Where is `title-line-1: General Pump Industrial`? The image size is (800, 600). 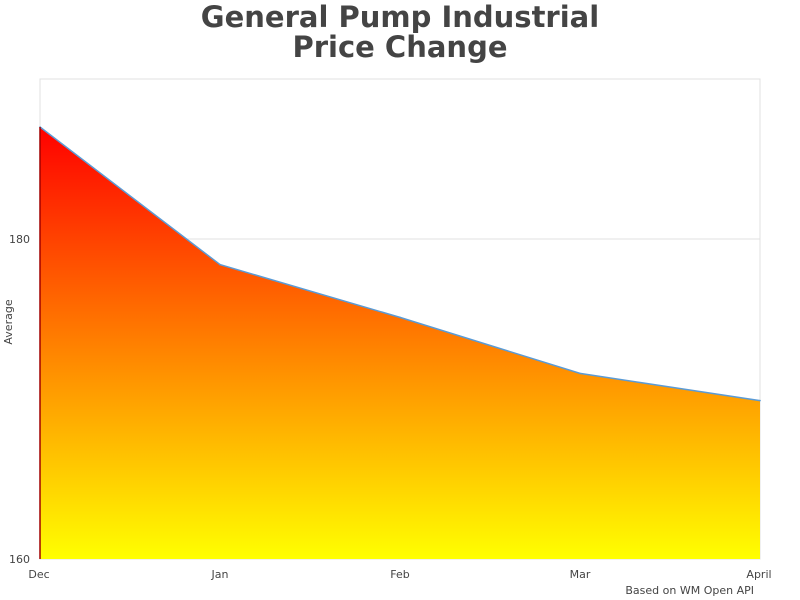
title-line-1: General Pump Industrial is located at coordinates (400, 17).